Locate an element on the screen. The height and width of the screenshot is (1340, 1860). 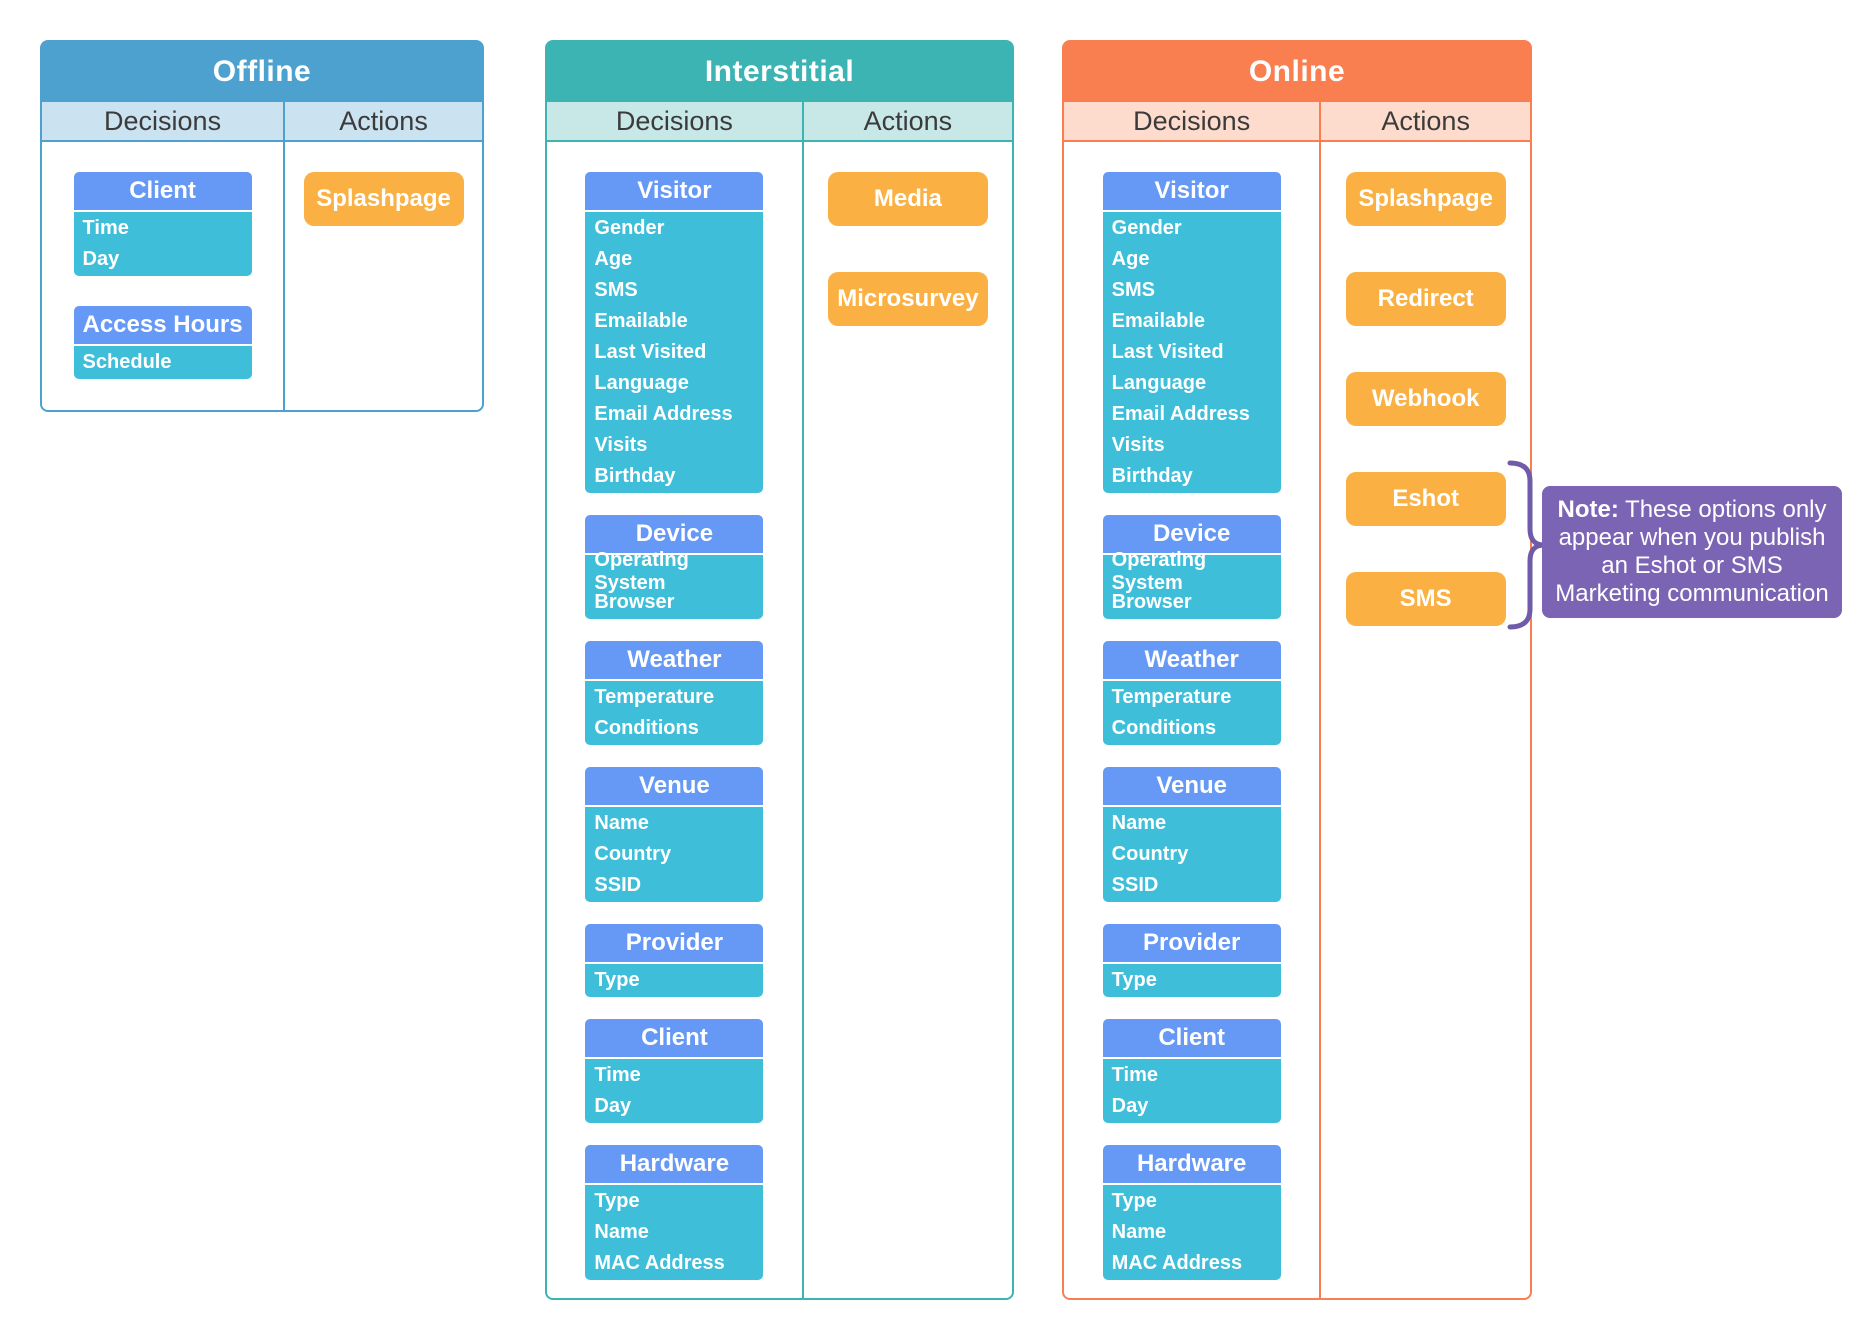
action-node-microsurvey: Microsurvey is located at coordinates (907, 299).